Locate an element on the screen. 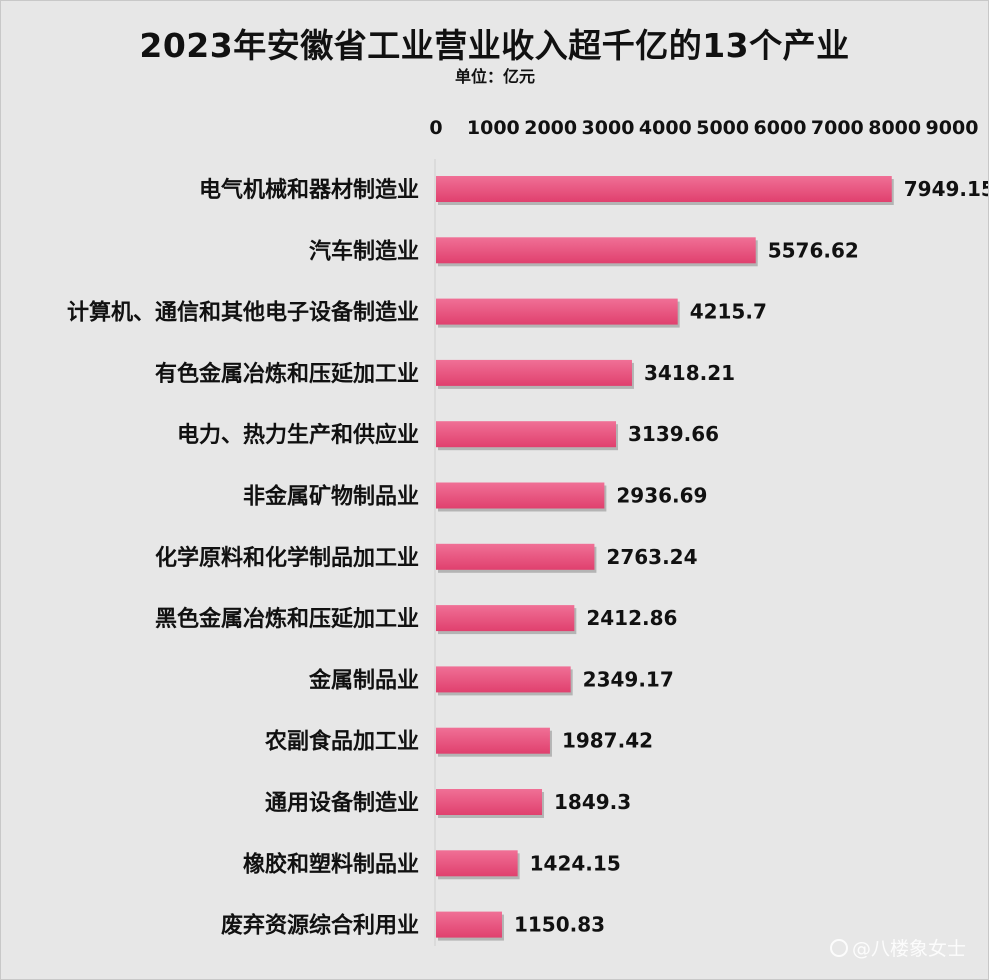  category-label: 电气机械和器材制造业 is located at coordinates (309, 190).